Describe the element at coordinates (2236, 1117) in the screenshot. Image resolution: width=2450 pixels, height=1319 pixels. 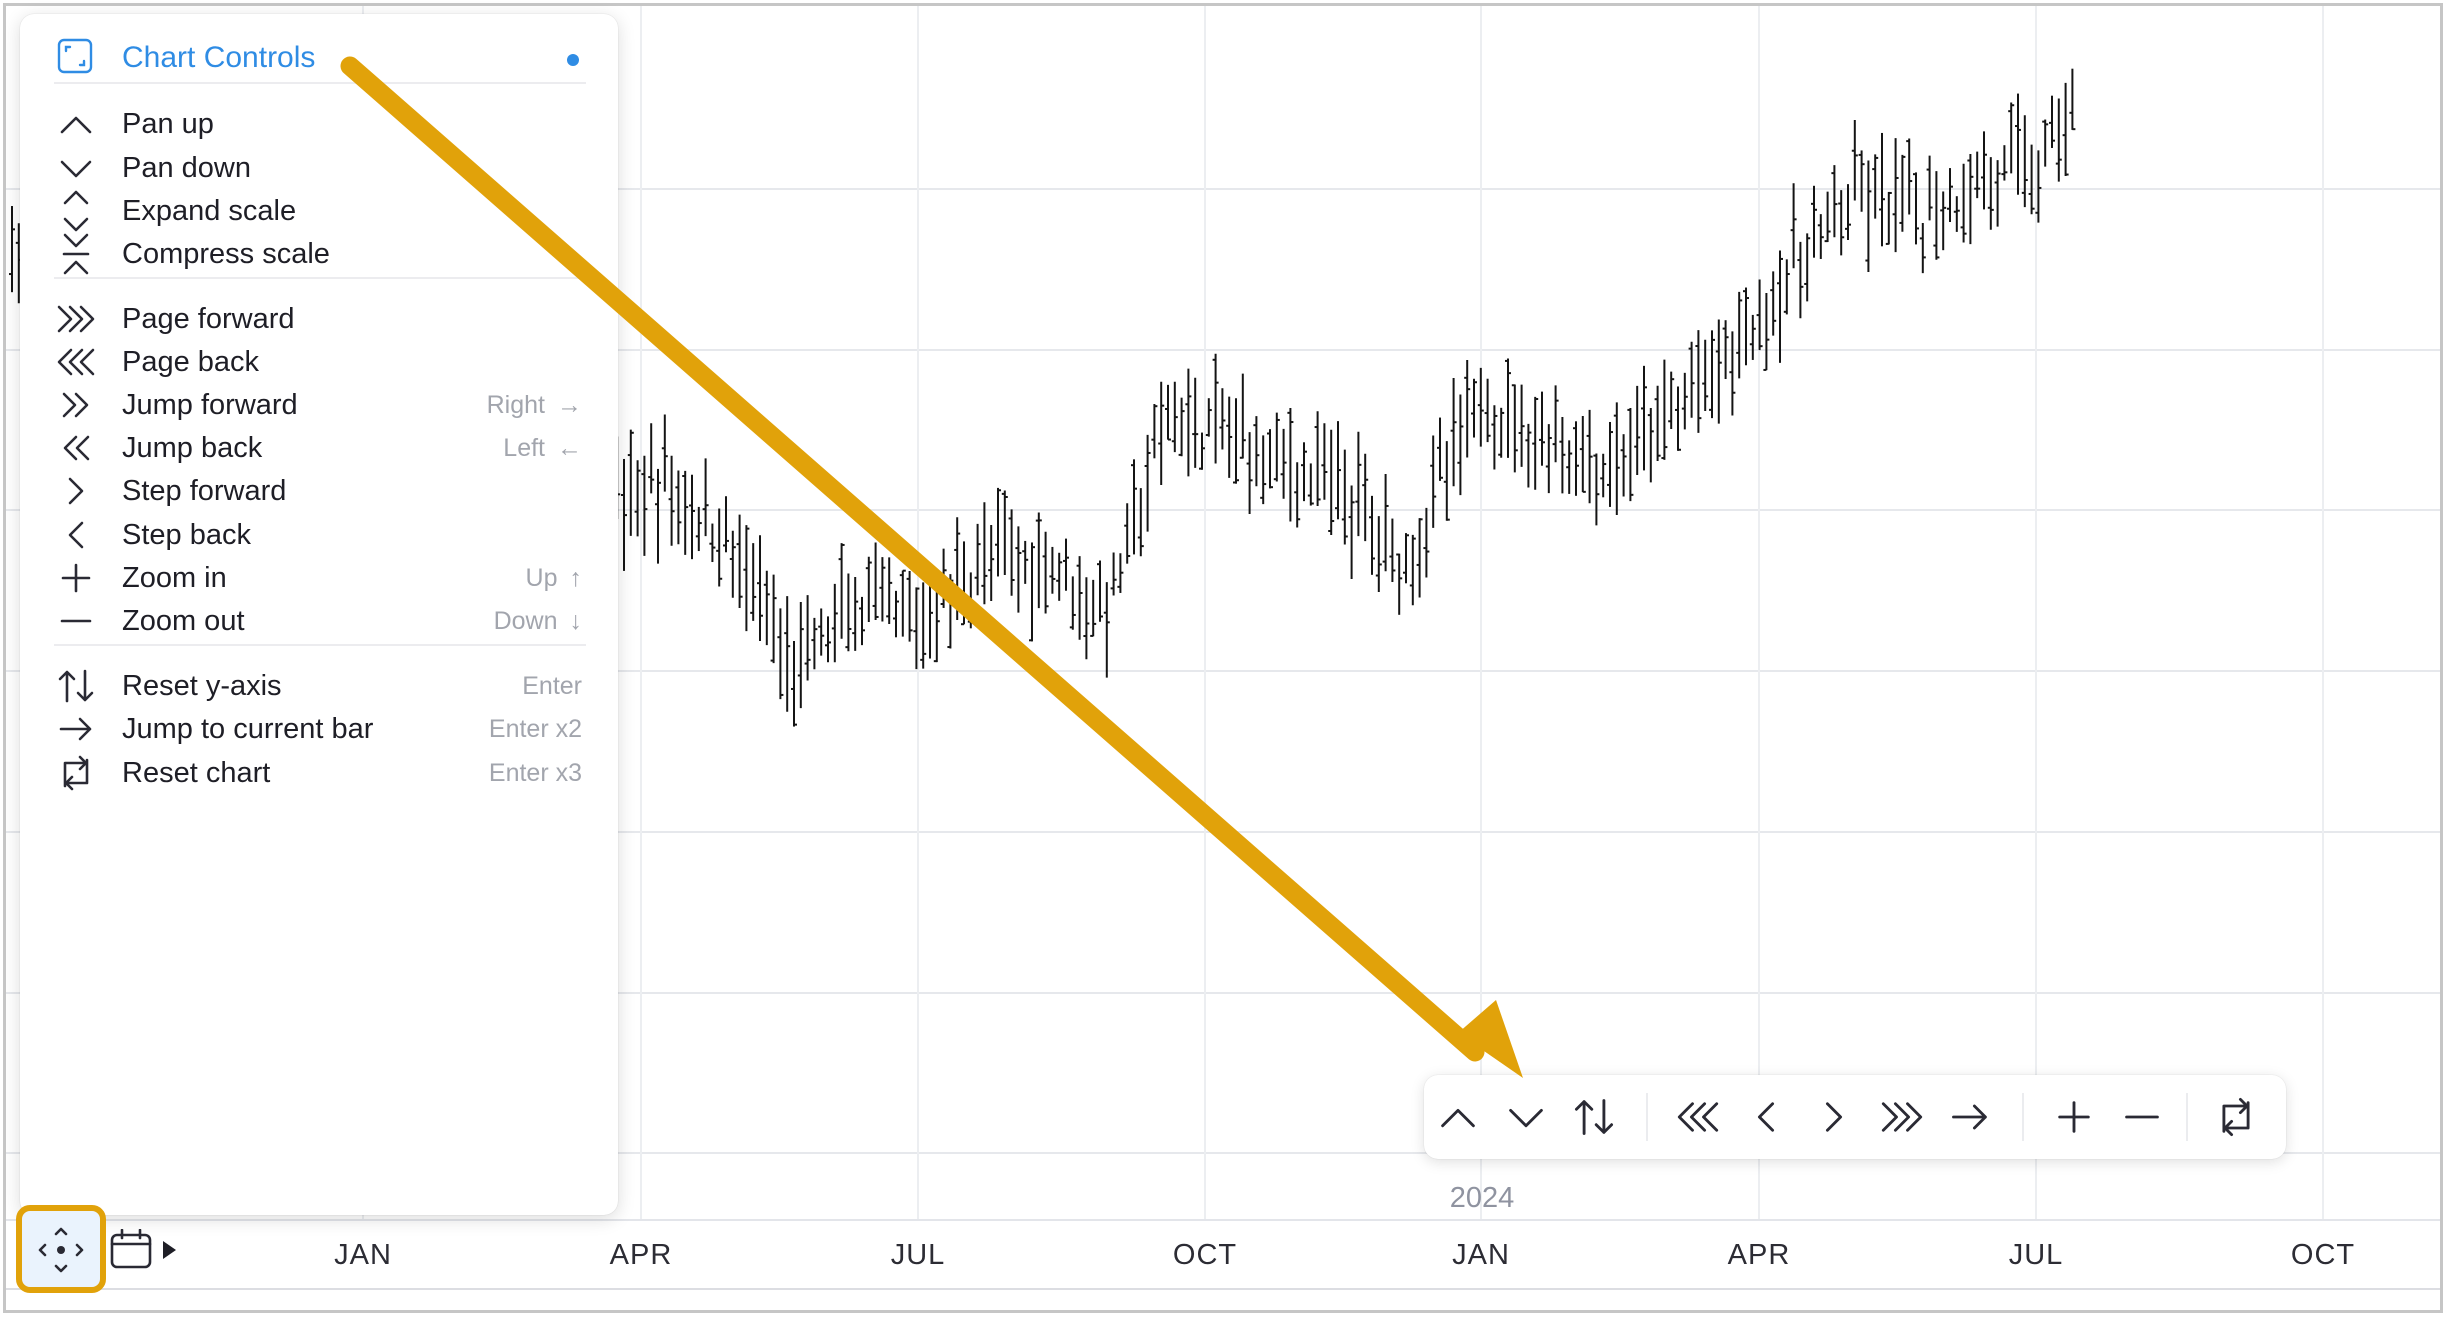
I see `toolbar-reset-button` at that location.